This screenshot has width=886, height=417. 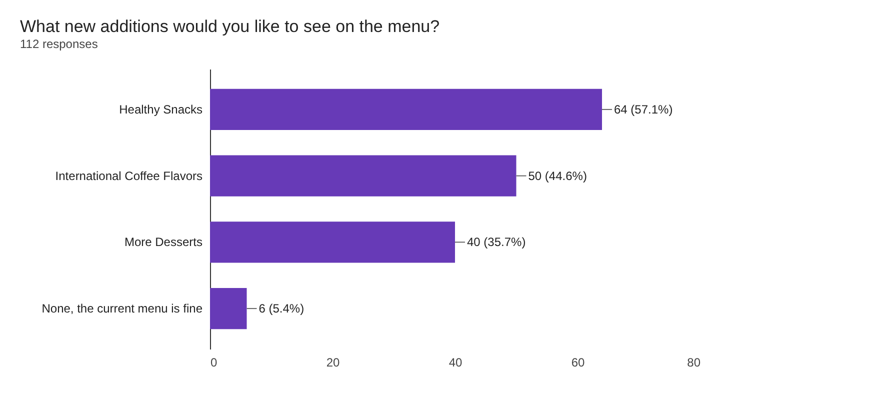 What do you see at coordinates (163, 242) in the screenshot?
I see `y-tick-label: More Desserts` at bounding box center [163, 242].